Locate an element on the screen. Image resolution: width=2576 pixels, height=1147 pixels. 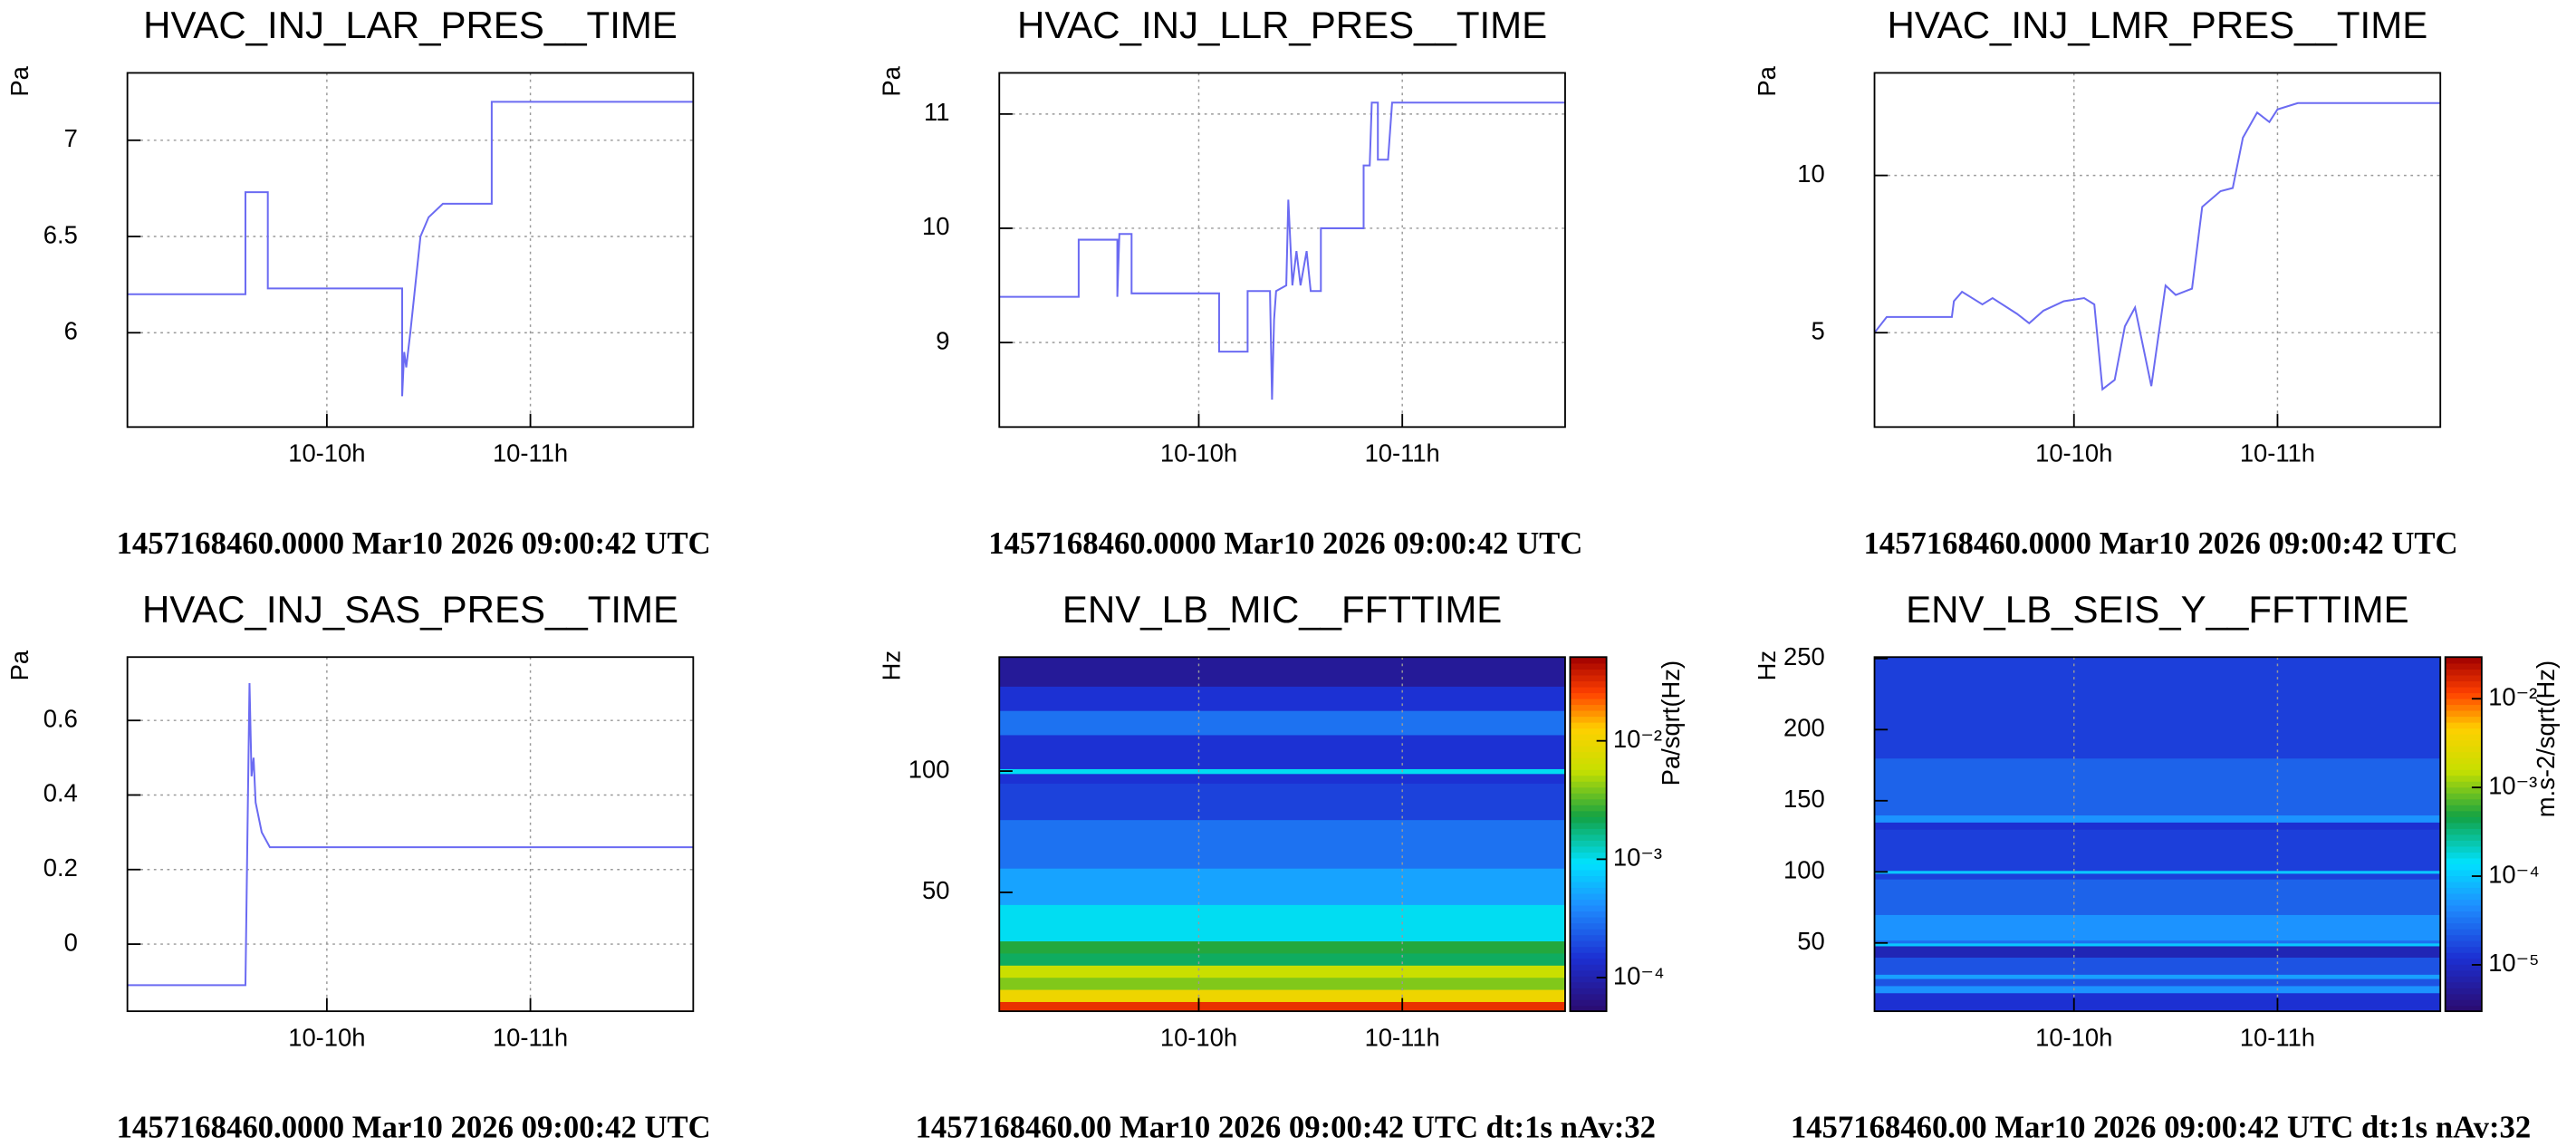
y-tick-label: 250 is located at coordinates (1804, 656).